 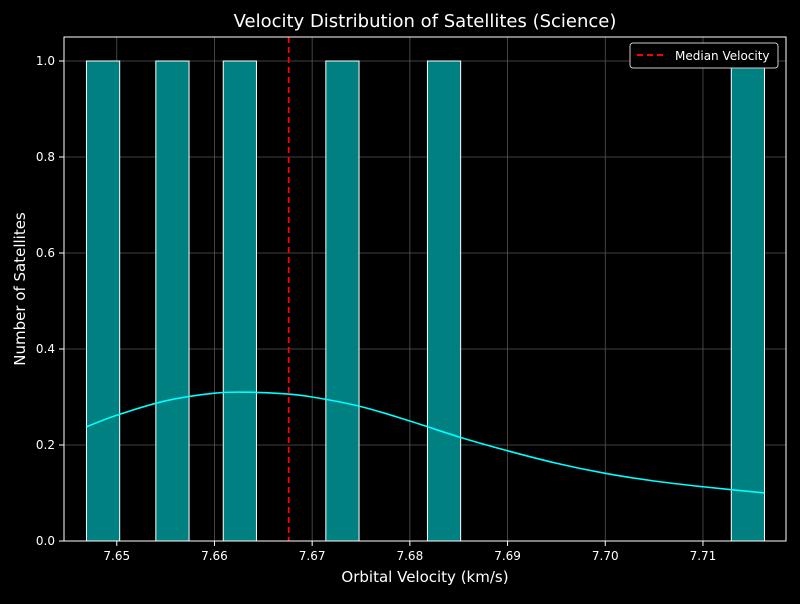 What do you see at coordinates (45, 445) in the screenshot?
I see `y-tick-label: 0.2` at bounding box center [45, 445].